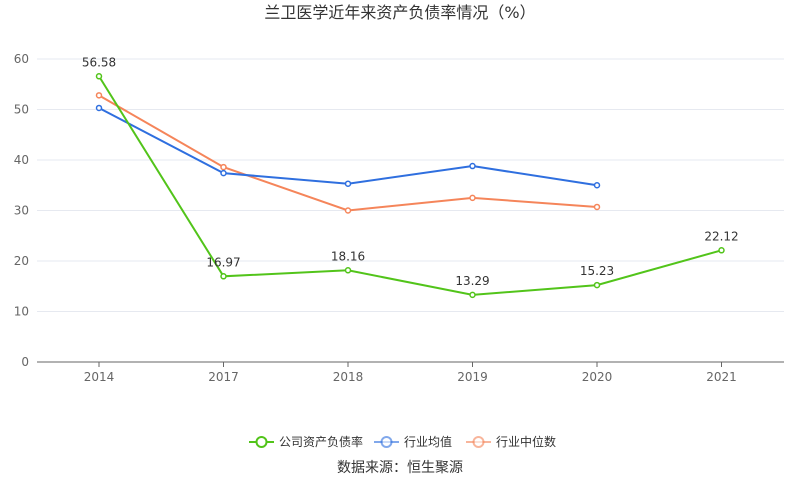 This screenshot has width=800, height=501. What do you see at coordinates (348, 377) in the screenshot?
I see `x-tick-label: 2018` at bounding box center [348, 377].